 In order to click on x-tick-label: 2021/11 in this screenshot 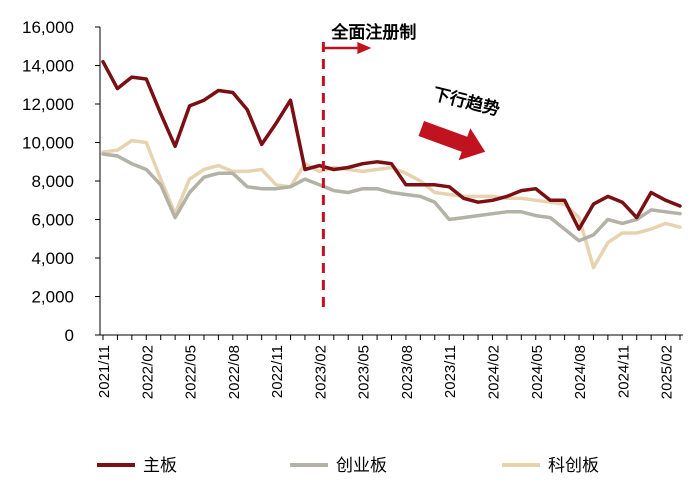, I will do `click(104, 371)`.